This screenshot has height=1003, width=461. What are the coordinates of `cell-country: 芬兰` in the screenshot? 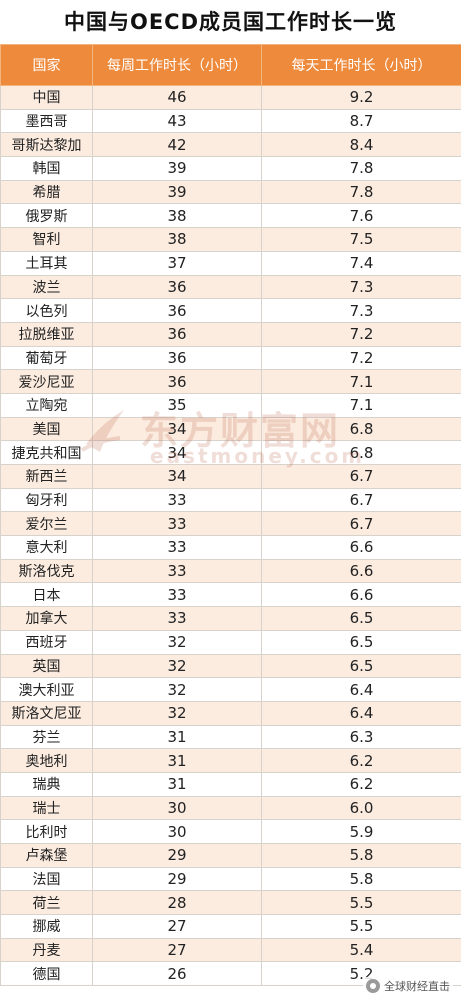 It's located at (46, 737).